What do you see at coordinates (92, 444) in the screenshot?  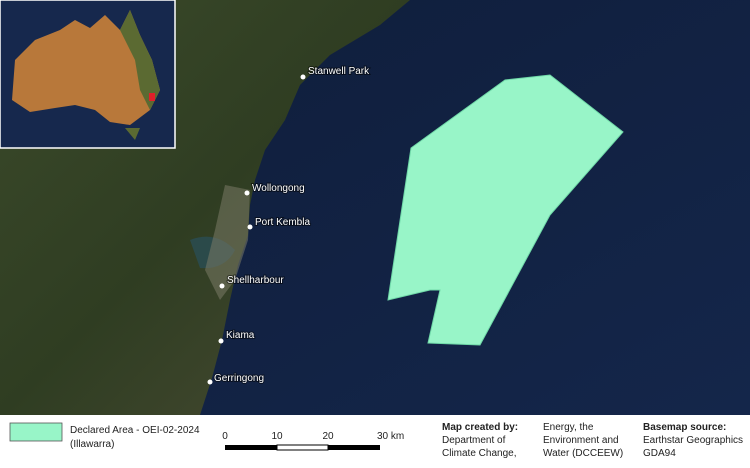 I see `legend-label: (Illawarra)` at bounding box center [92, 444].